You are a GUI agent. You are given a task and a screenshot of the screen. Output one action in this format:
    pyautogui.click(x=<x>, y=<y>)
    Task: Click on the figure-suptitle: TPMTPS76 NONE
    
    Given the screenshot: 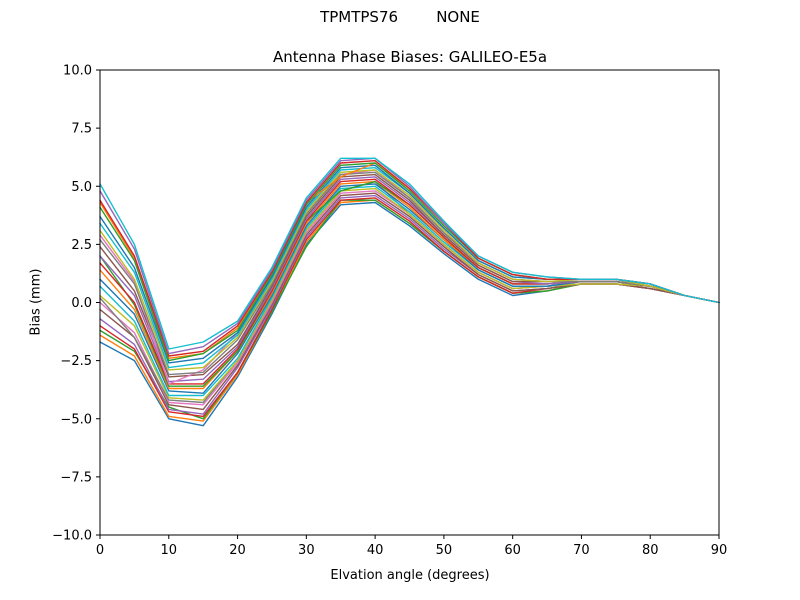 What is the action you would take?
    pyautogui.click(x=400, y=17)
    